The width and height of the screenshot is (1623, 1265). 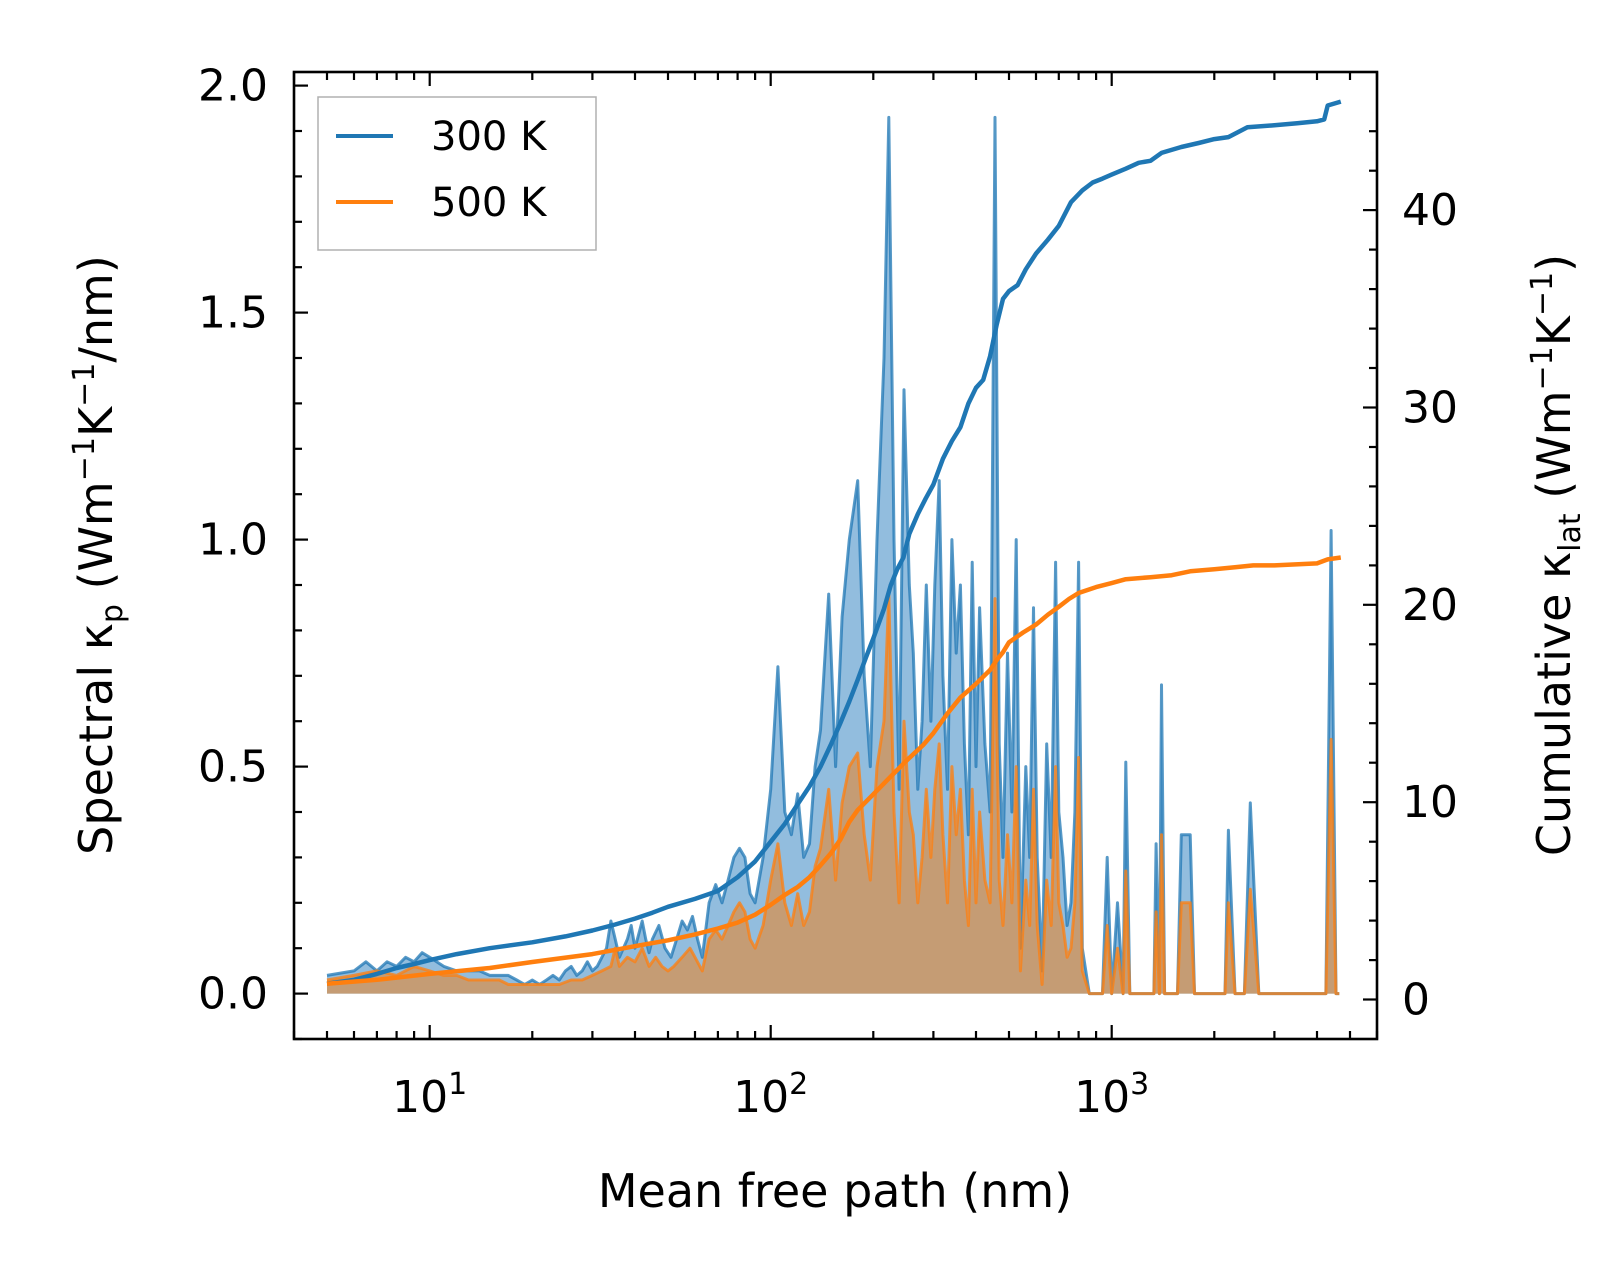 I want to click on x-tick-label: 10², so click(x=770, y=1095).